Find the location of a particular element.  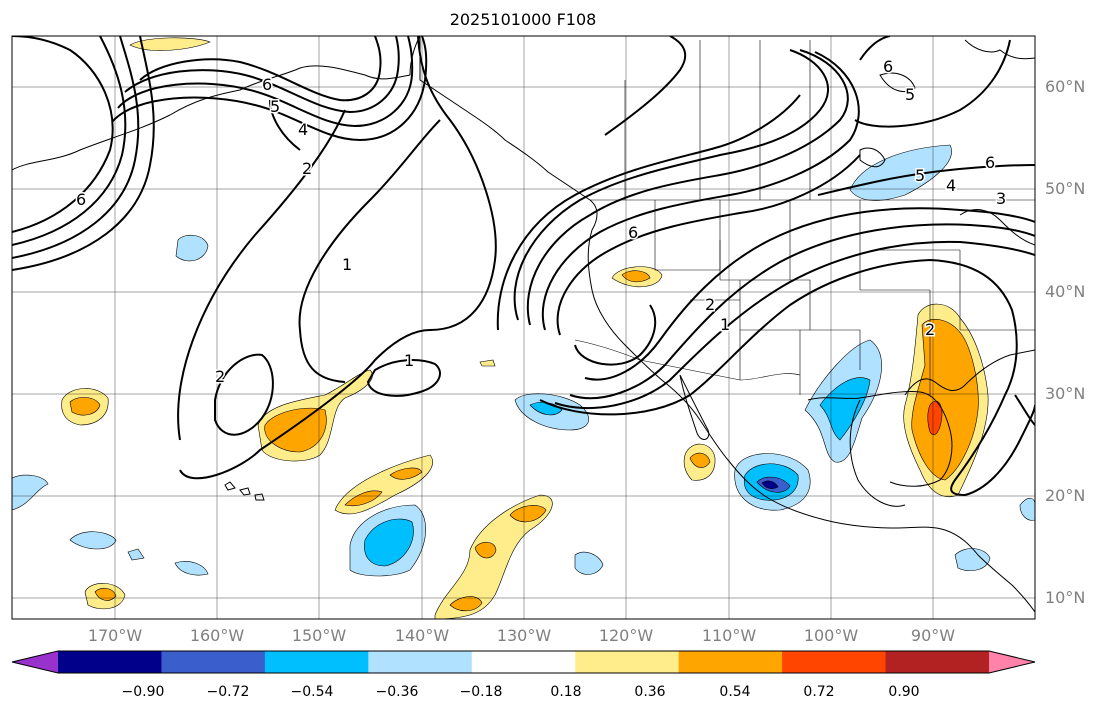

map-title: 2025101000 F108 is located at coordinates (523, 19).